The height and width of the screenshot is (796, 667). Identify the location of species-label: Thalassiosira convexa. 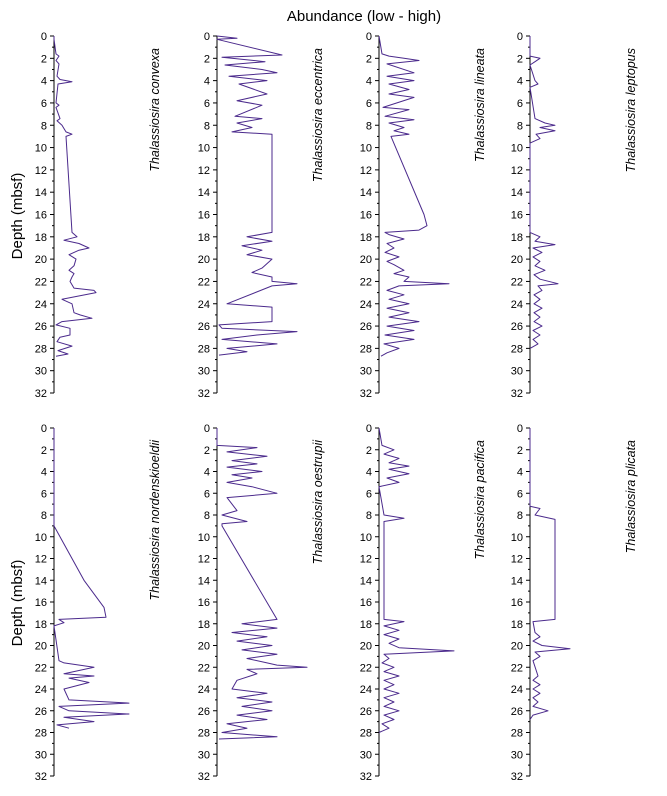
(155, 110).